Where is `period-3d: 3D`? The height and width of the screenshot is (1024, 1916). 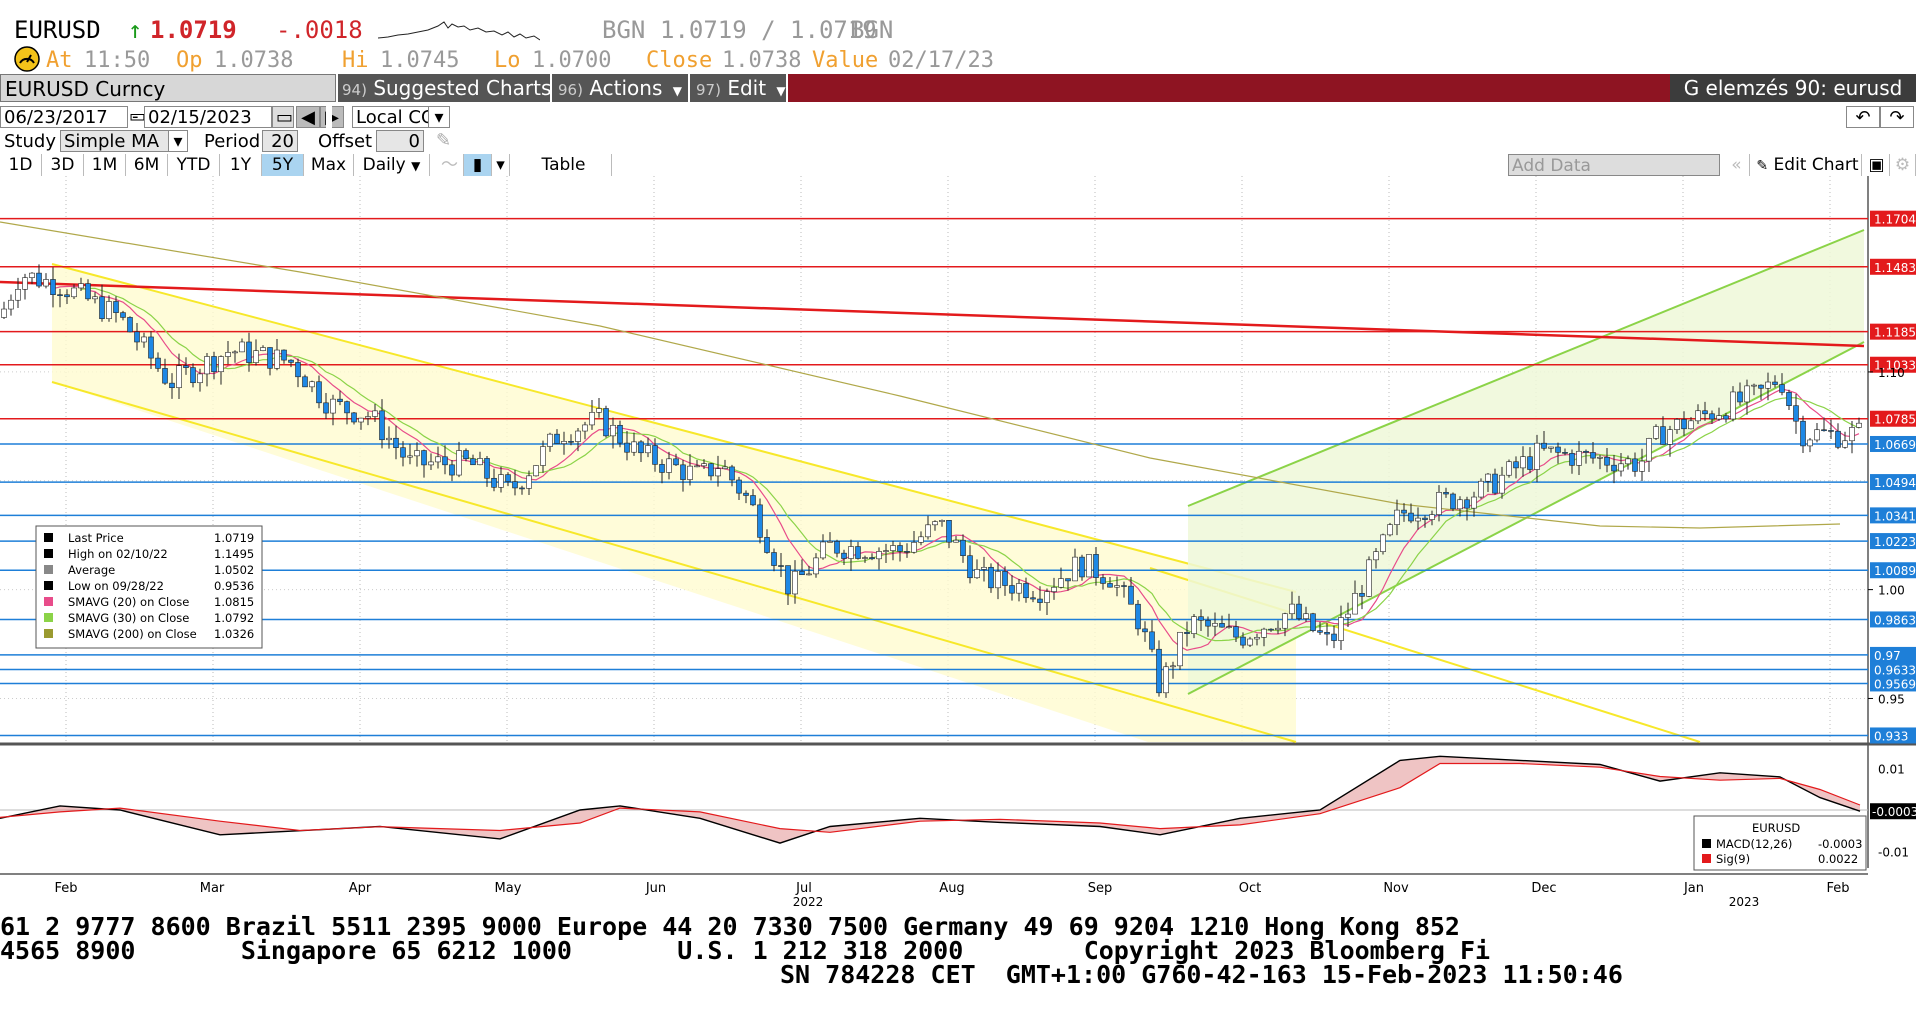 period-3d: 3D is located at coordinates (63, 165).